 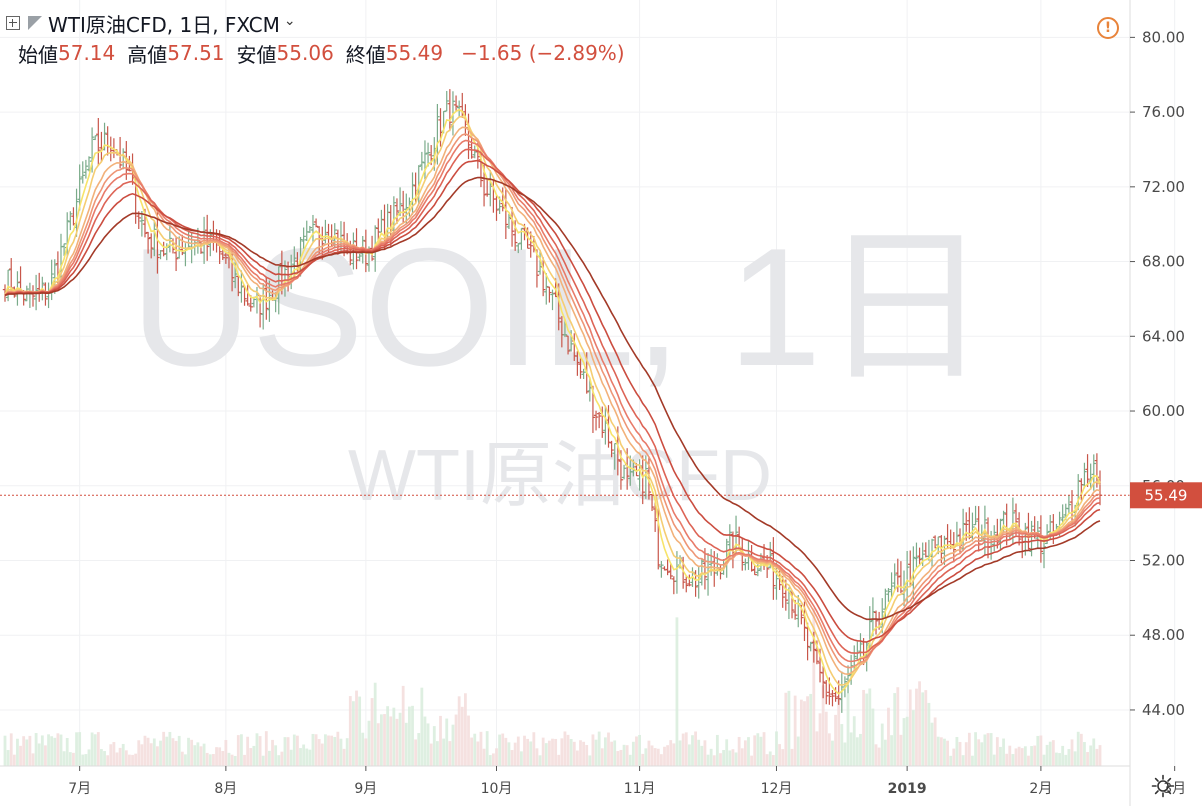 I want to click on alert-icon: !, so click(x=1108, y=28).